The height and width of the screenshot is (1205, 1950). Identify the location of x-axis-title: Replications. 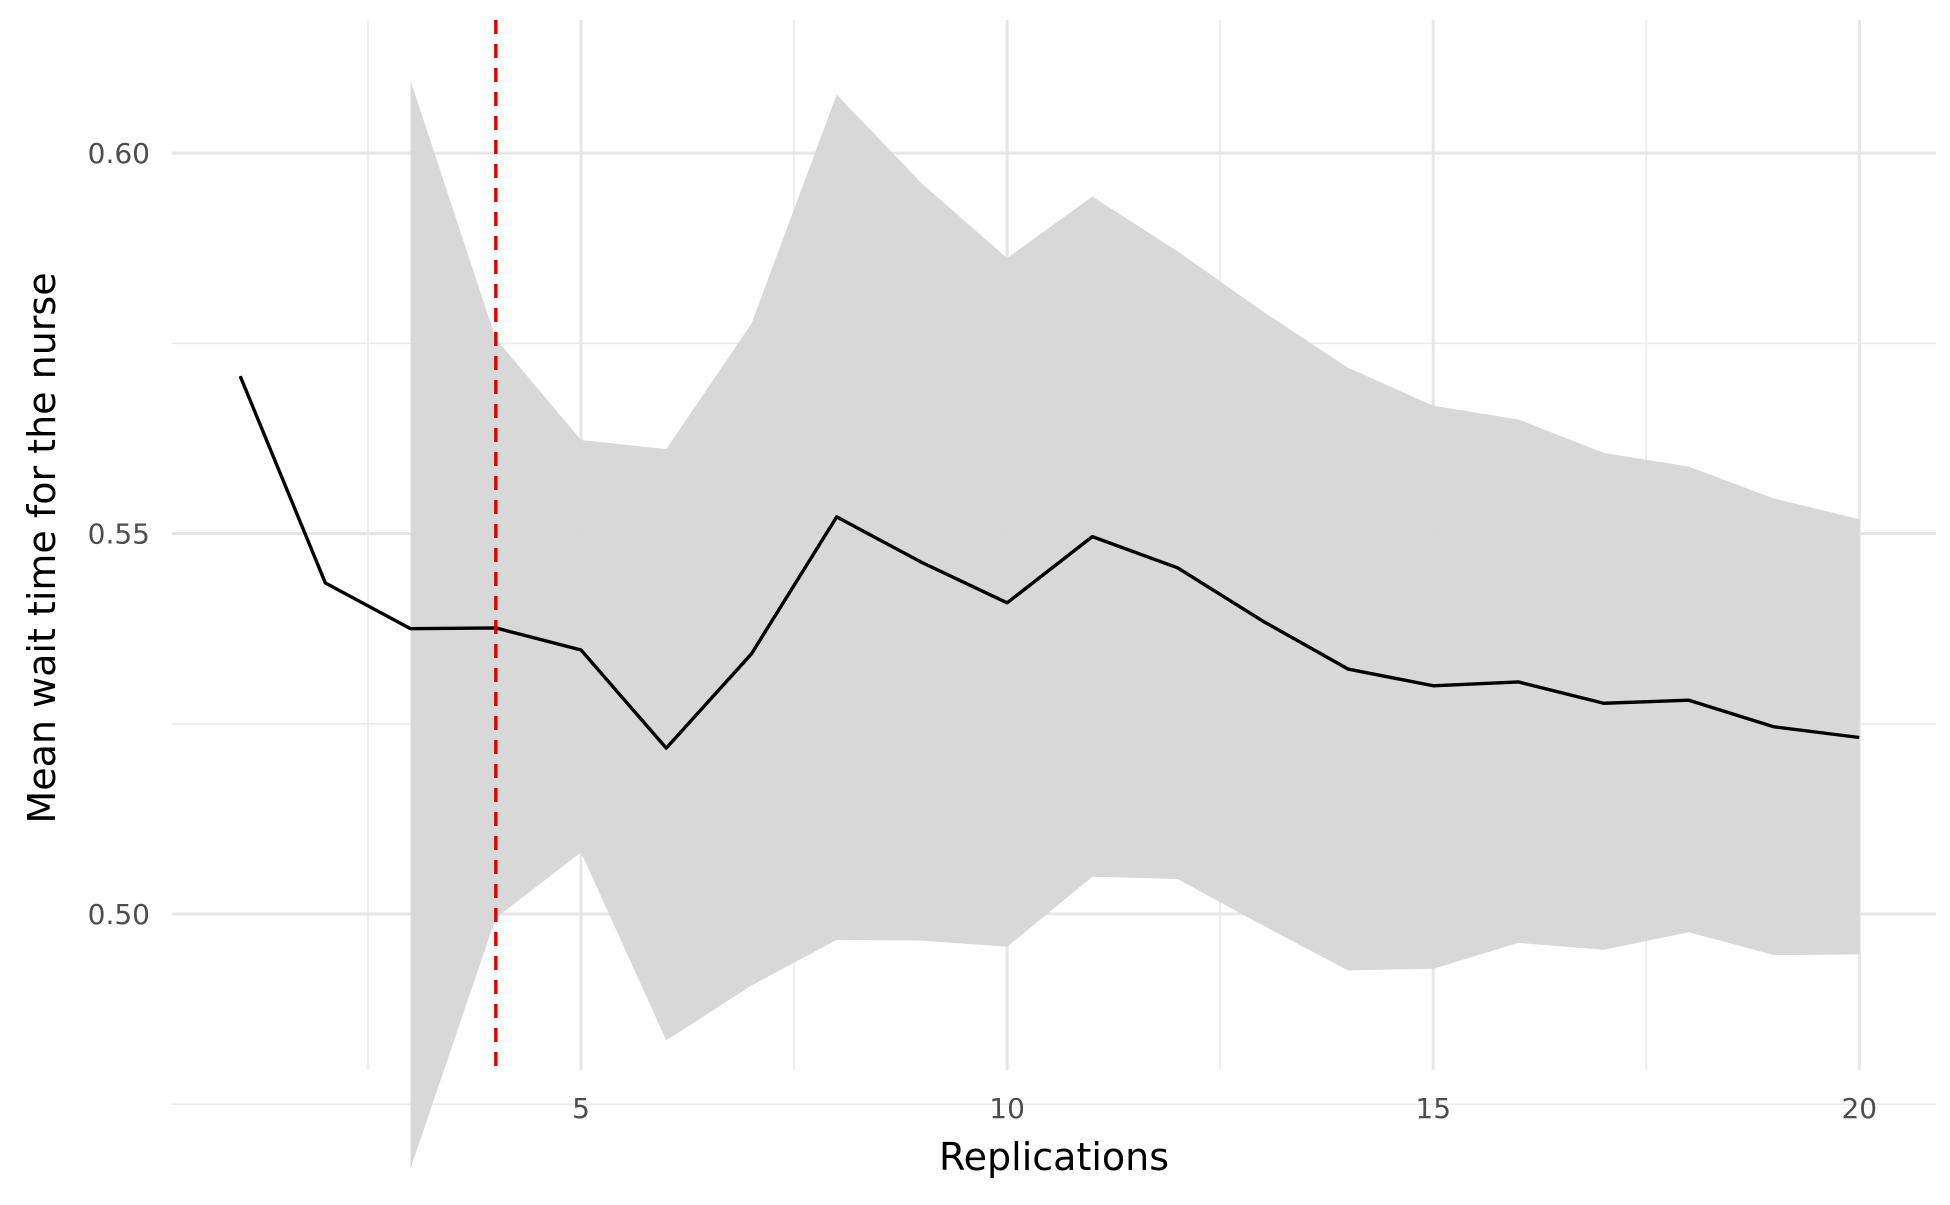
(1054, 1157).